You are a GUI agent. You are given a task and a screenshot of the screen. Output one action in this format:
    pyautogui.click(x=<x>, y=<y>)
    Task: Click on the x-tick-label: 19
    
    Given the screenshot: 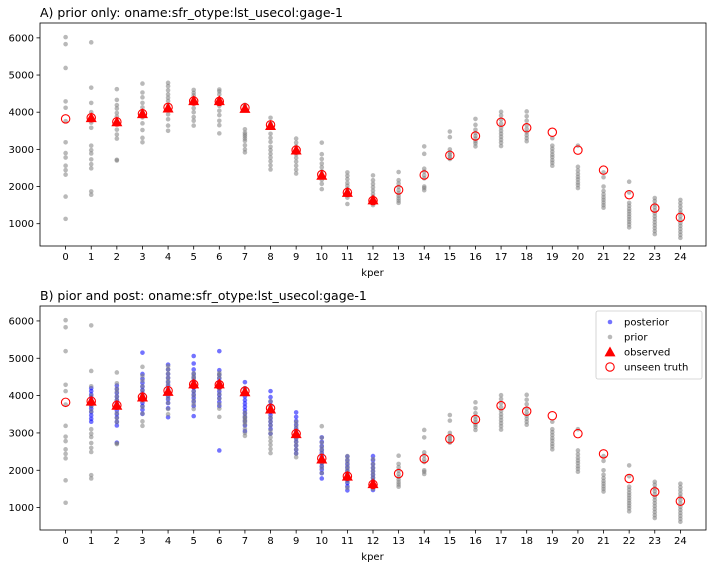 What is the action you would take?
    pyautogui.click(x=552, y=541)
    